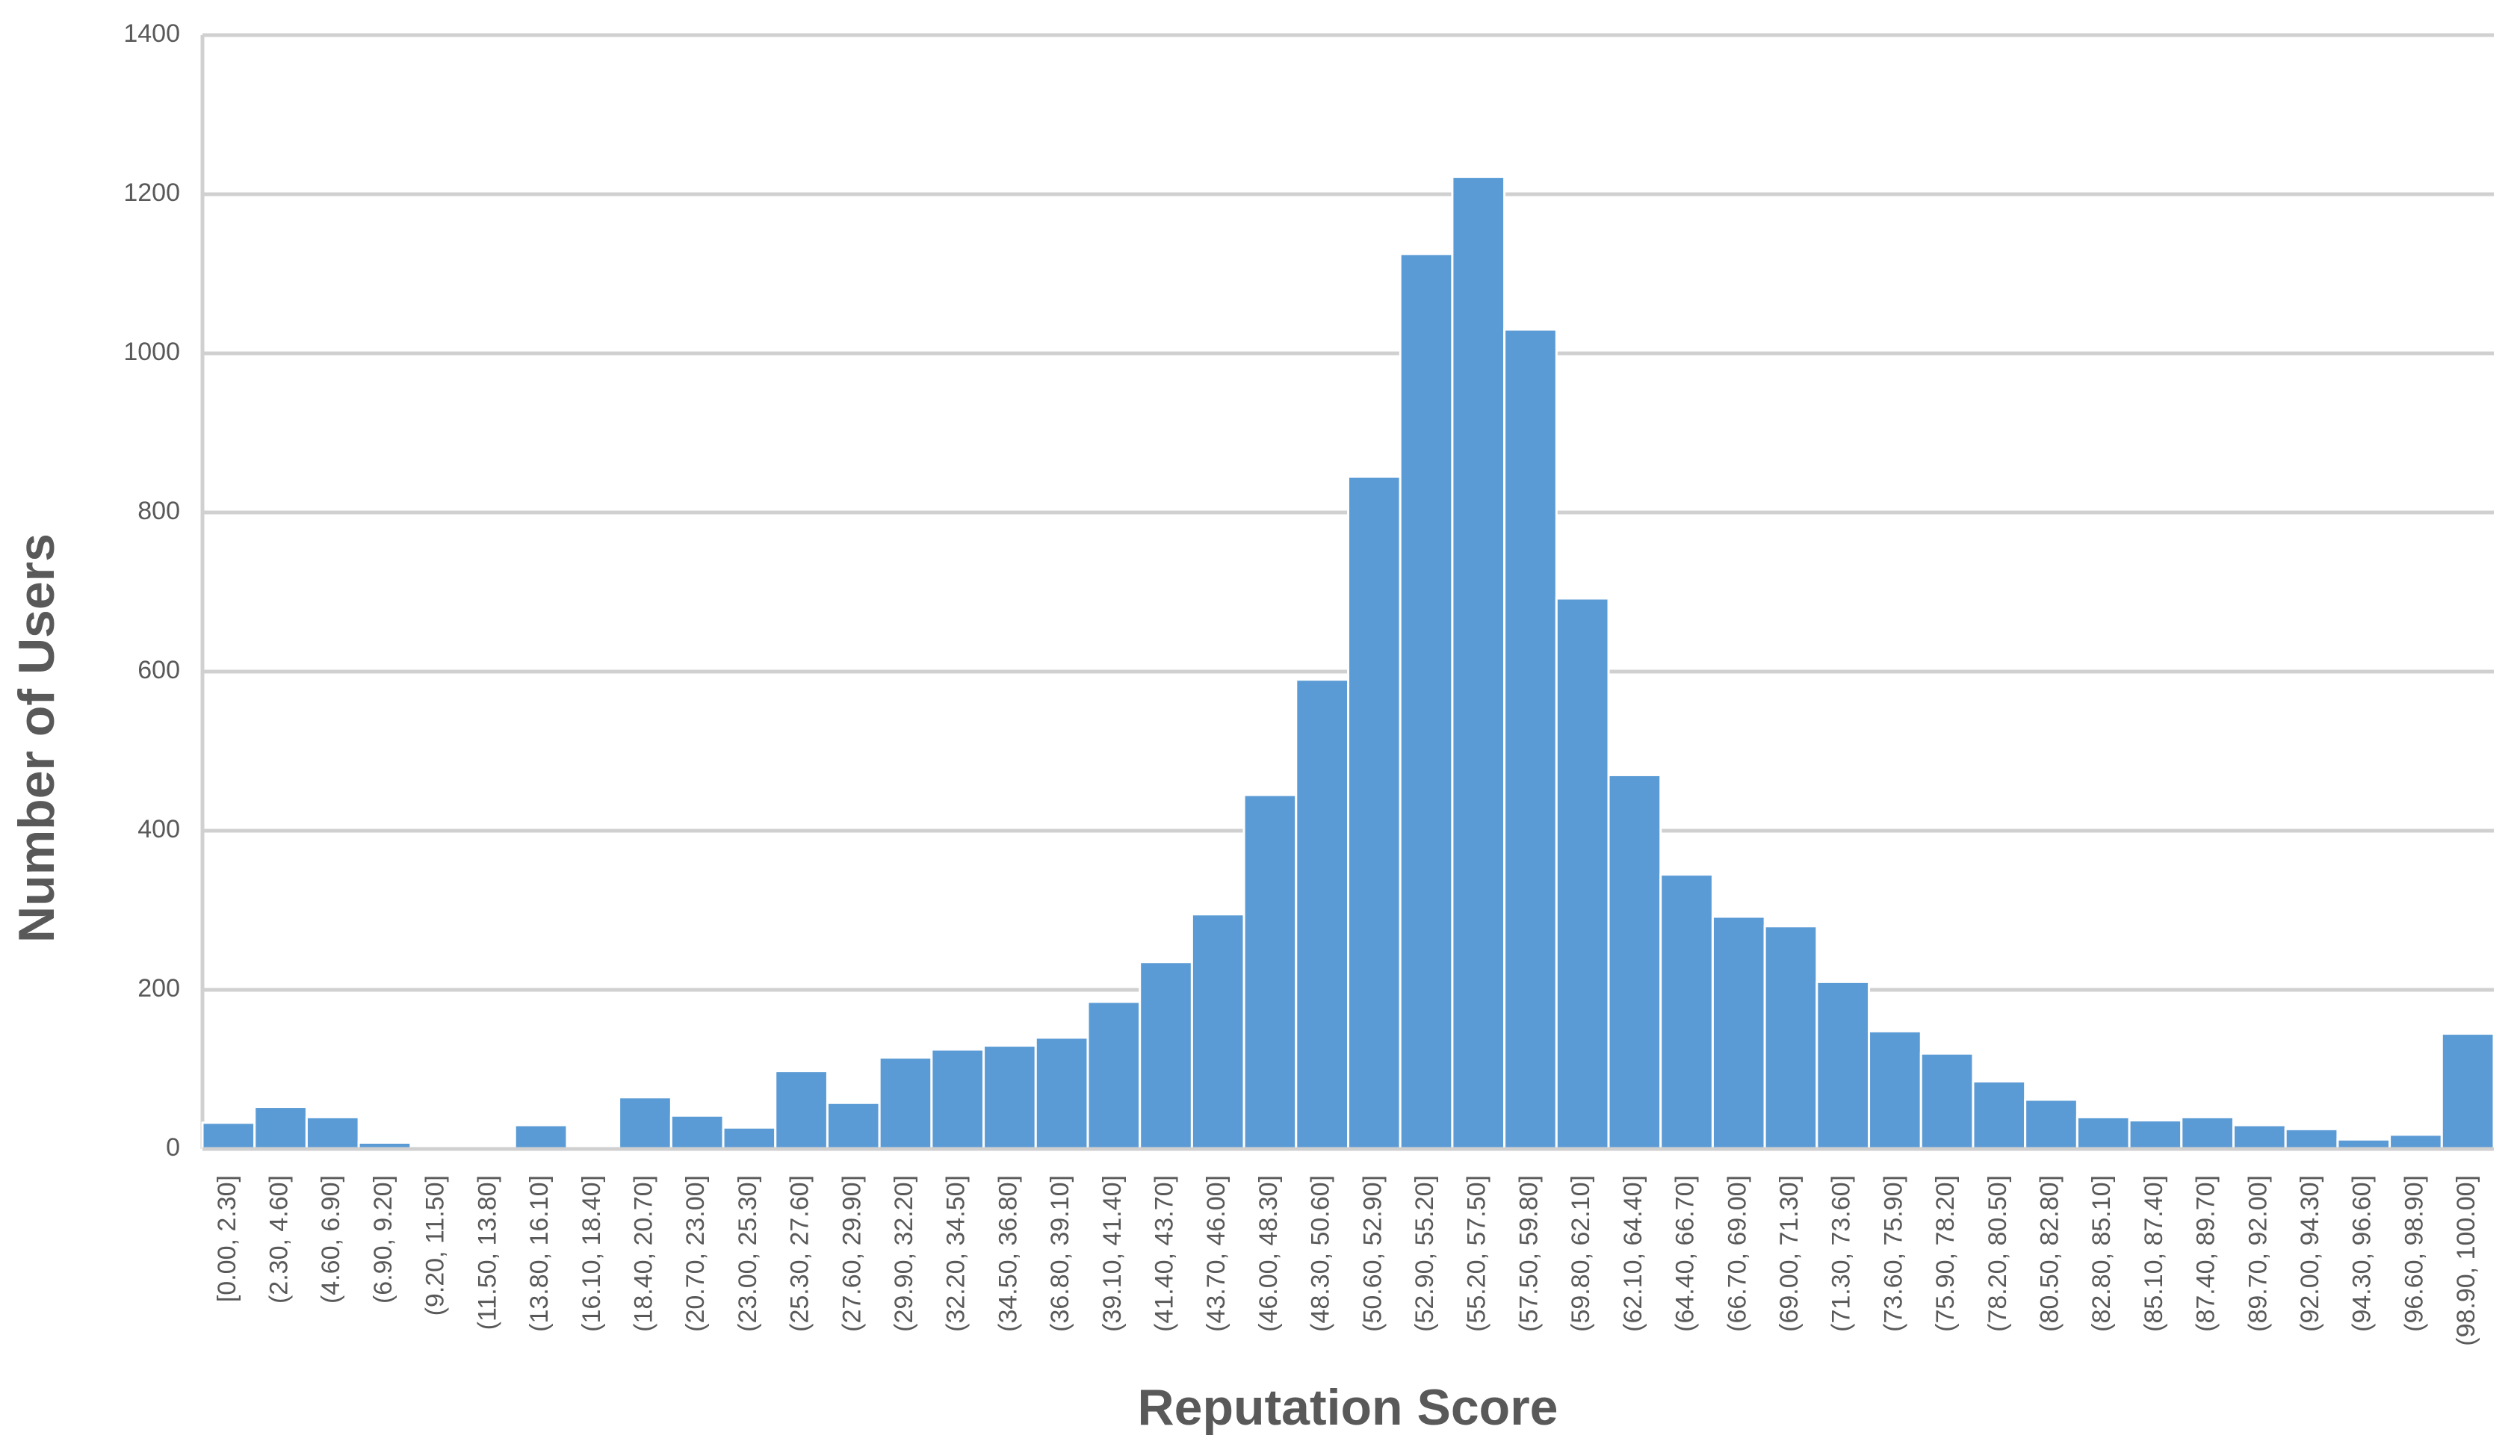 This screenshot has width=2520, height=1456. I want to click on x-tick-label: (23.00, 25.30], so click(748, 1253).